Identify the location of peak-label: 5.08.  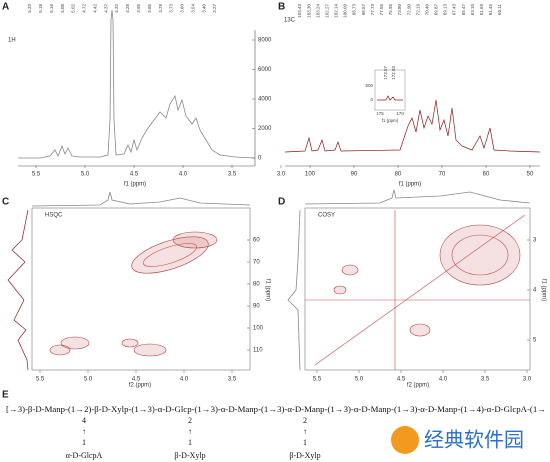
(62, 8).